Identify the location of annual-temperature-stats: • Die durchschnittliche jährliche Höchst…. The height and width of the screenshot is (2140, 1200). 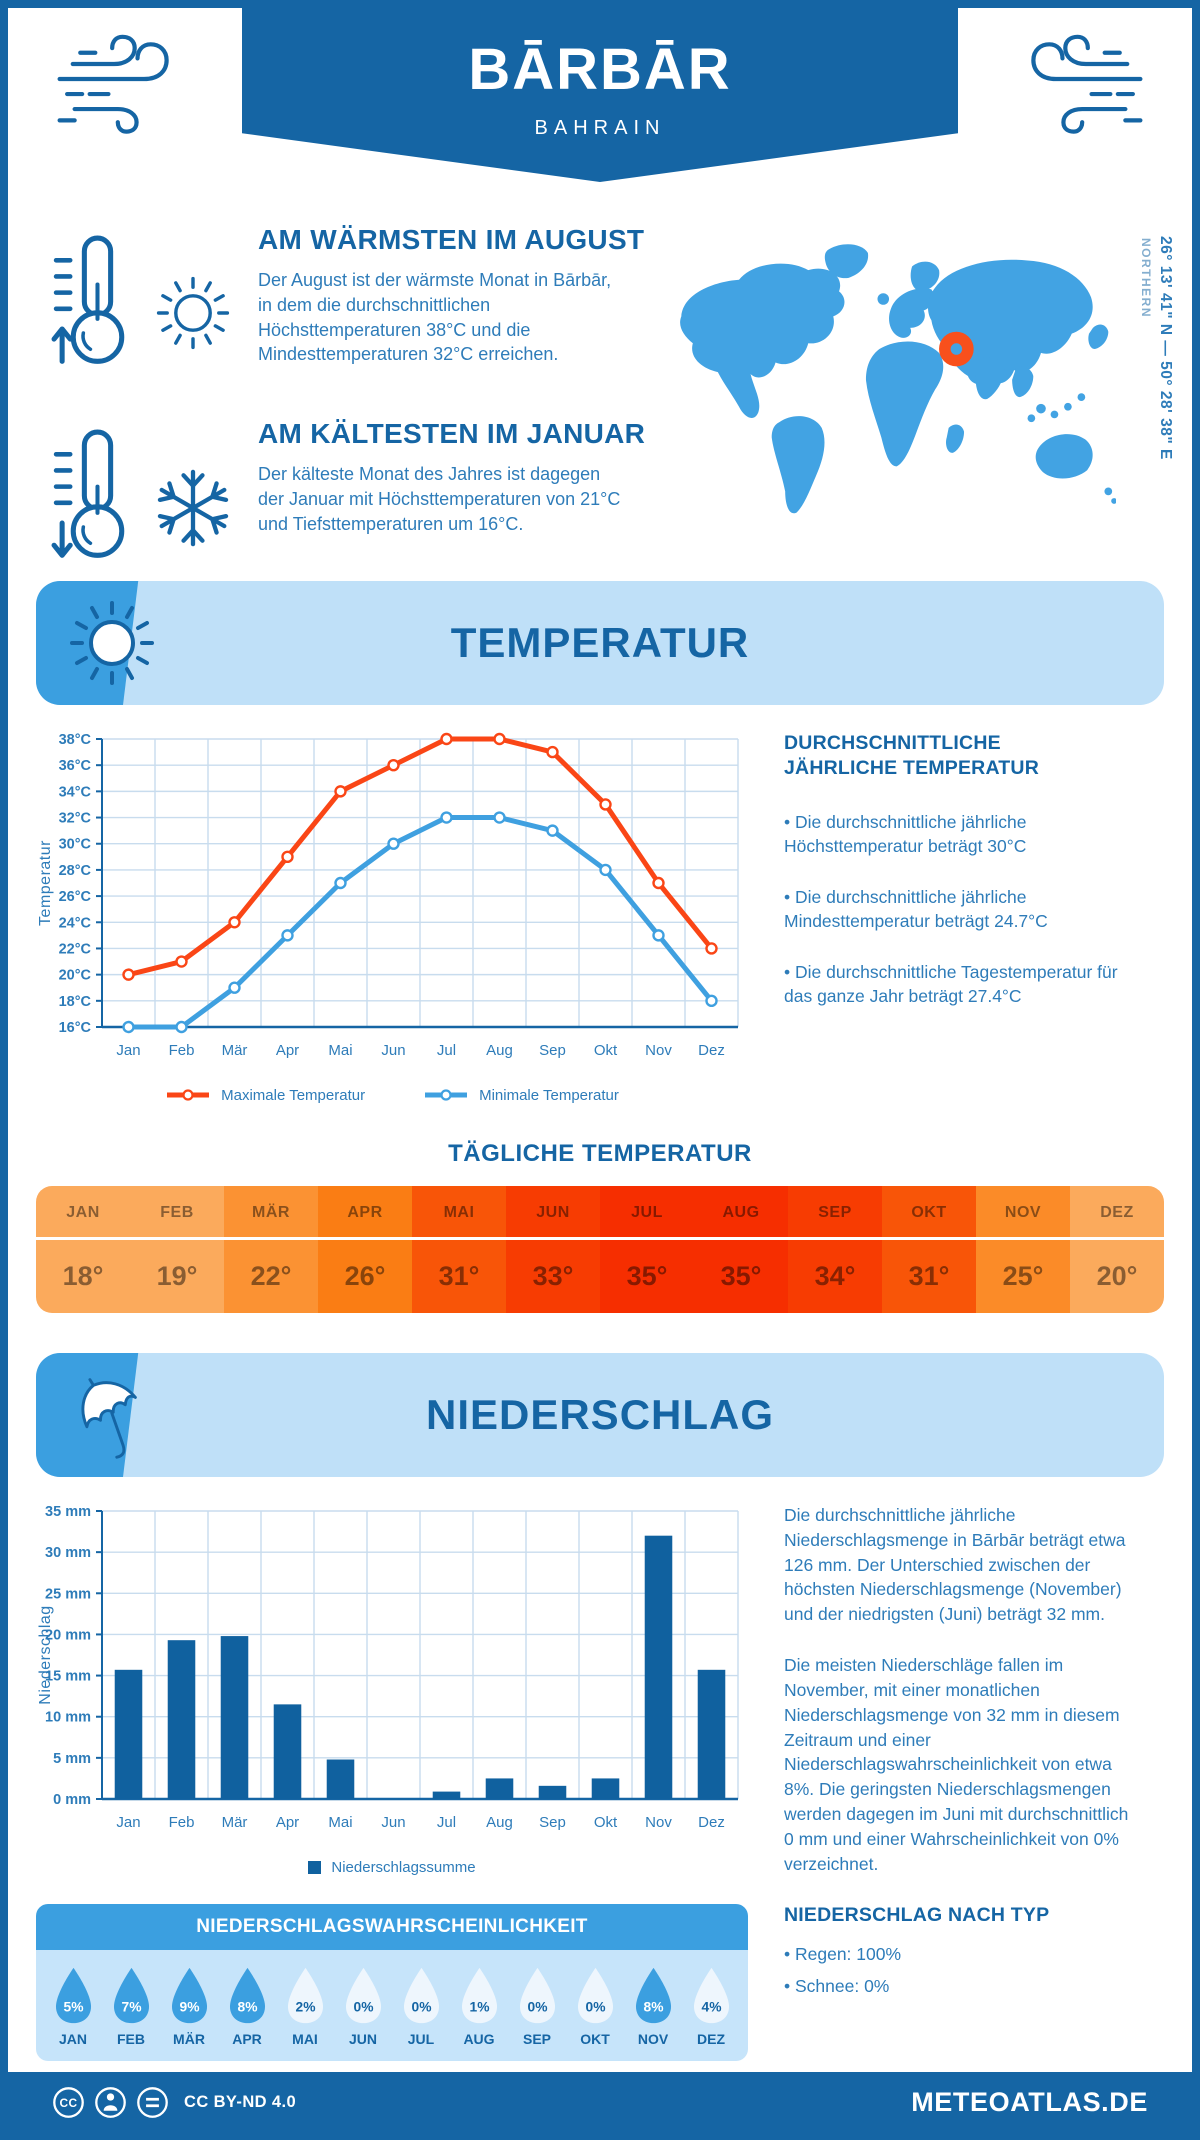
(973, 909).